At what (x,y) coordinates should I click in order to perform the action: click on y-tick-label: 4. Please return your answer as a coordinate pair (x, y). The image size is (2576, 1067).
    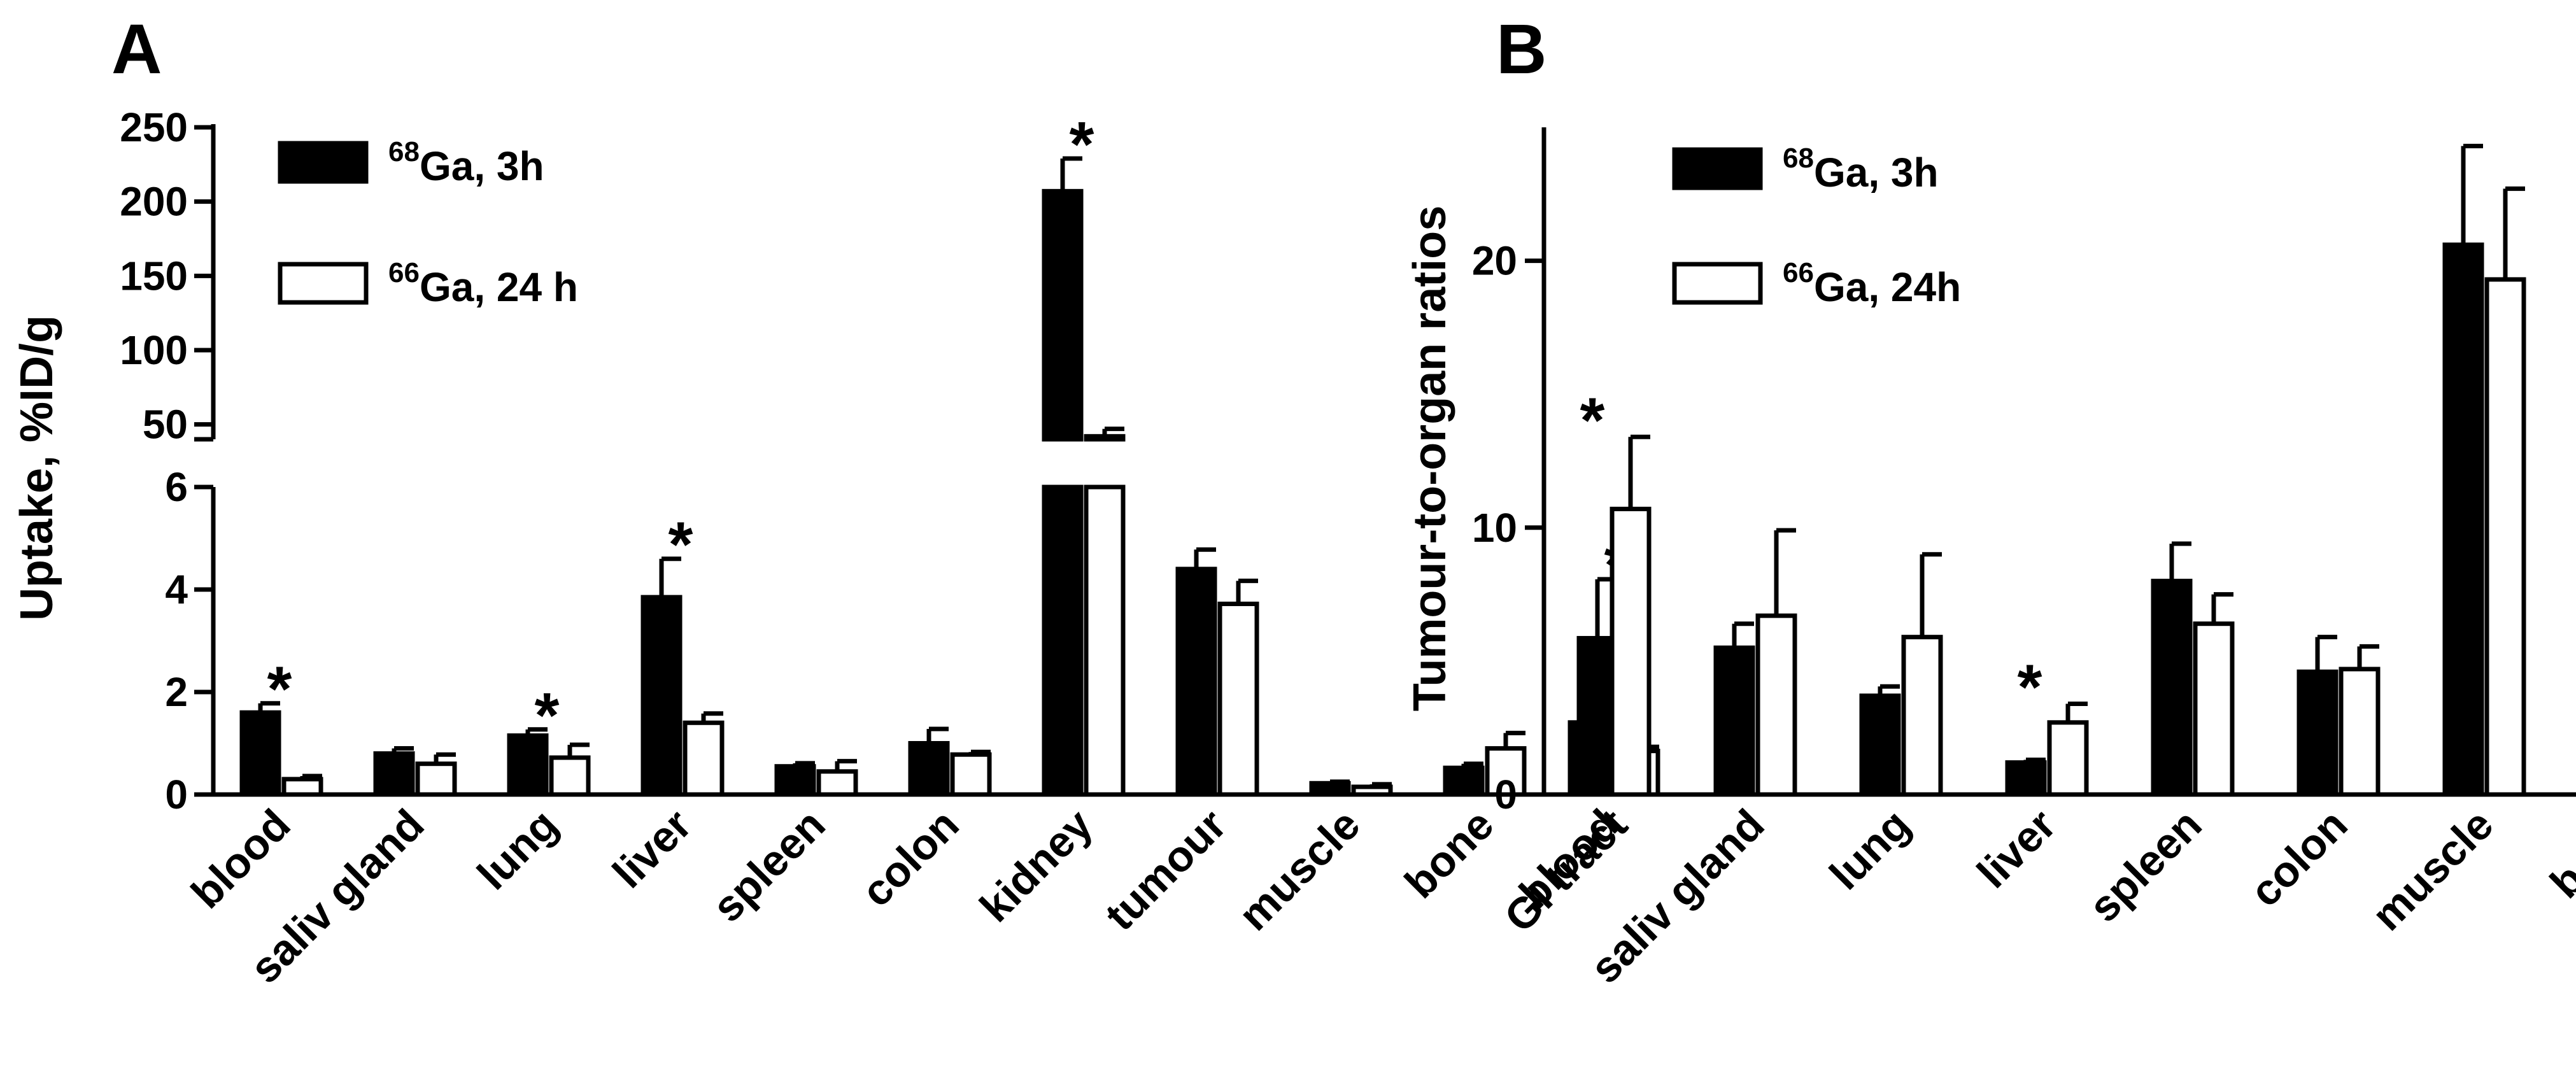
    Looking at the image, I should click on (176, 589).